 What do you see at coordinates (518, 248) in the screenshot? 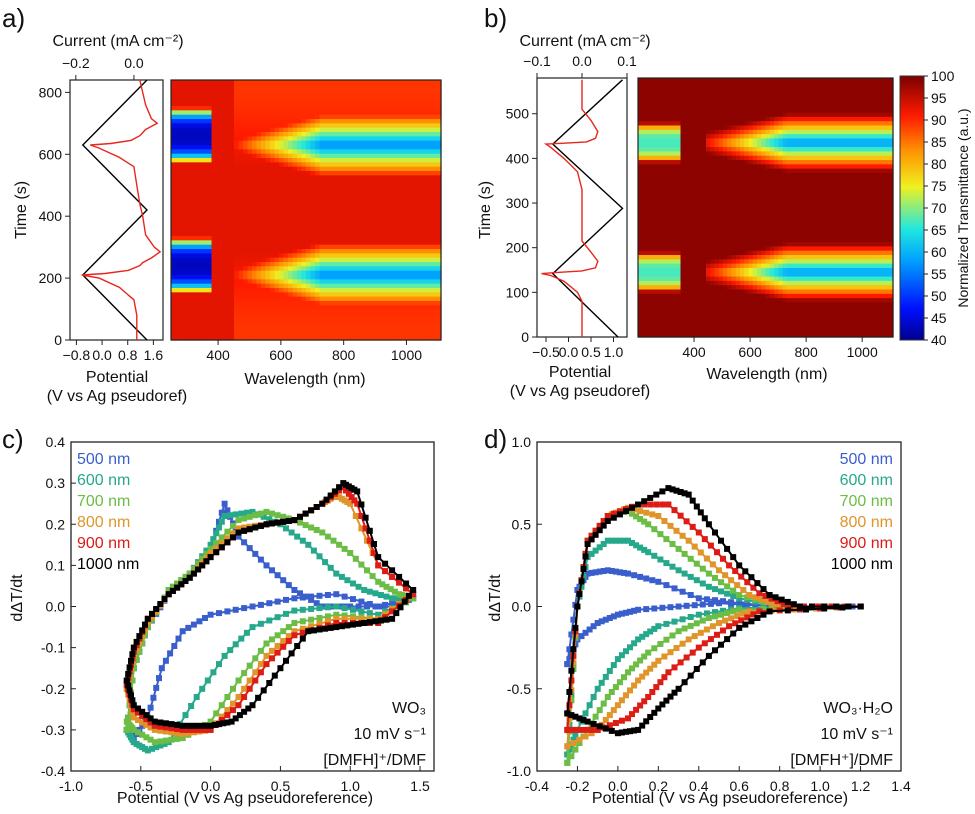
I see `y-tick-label: 200` at bounding box center [518, 248].